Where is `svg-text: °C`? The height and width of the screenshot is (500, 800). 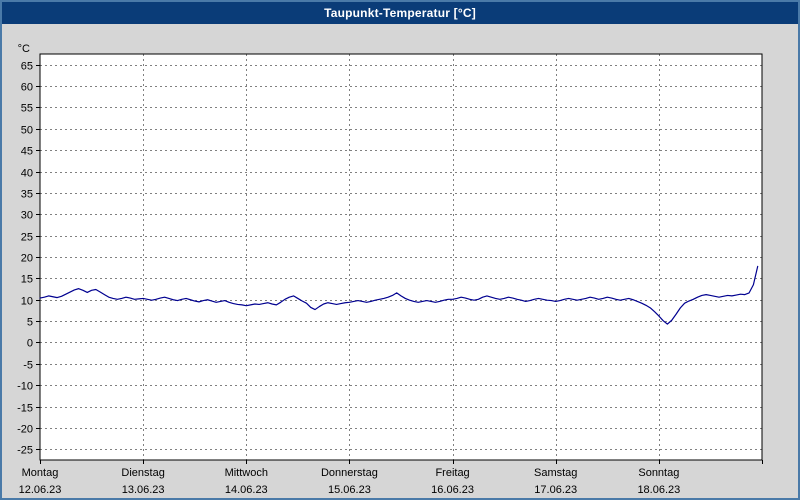 svg-text: °C is located at coordinates (24, 49).